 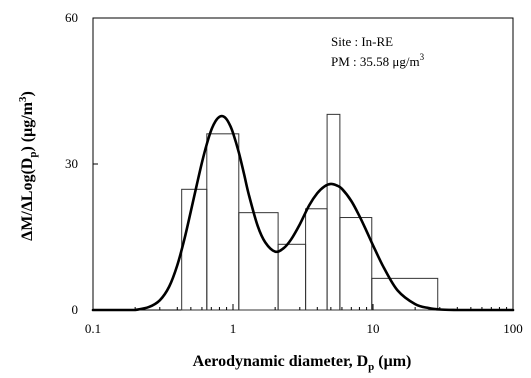 I want to click on x-tick-label-100: 100, so click(x=513, y=328).